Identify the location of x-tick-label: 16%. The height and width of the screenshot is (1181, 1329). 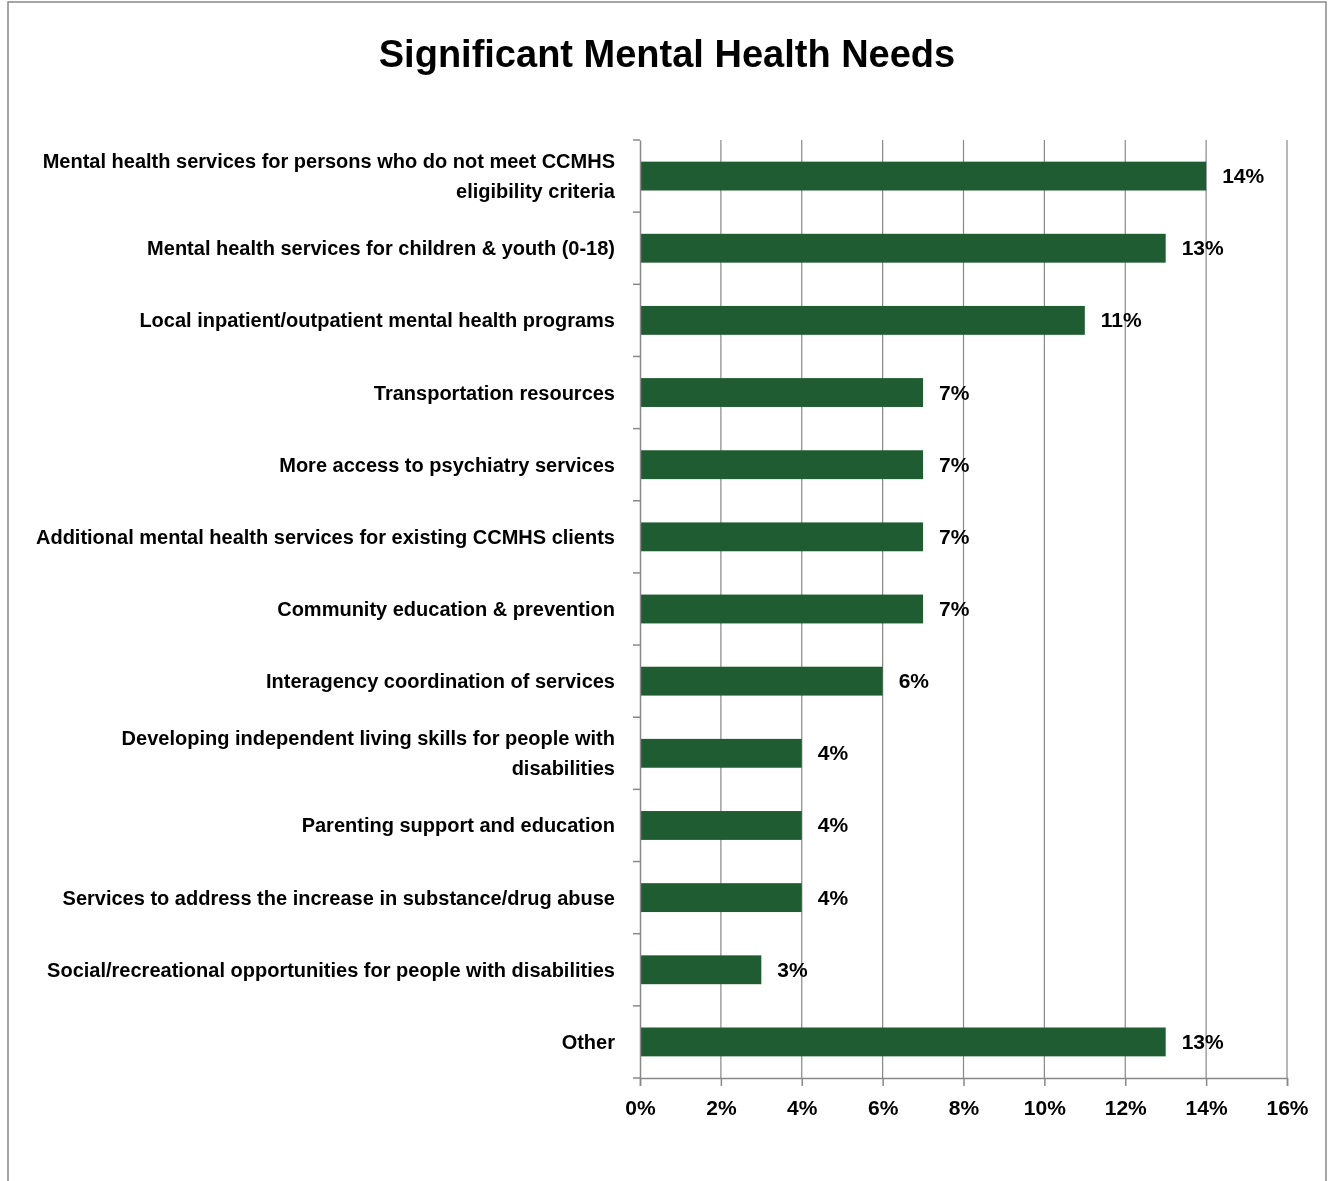
(1287, 1107).